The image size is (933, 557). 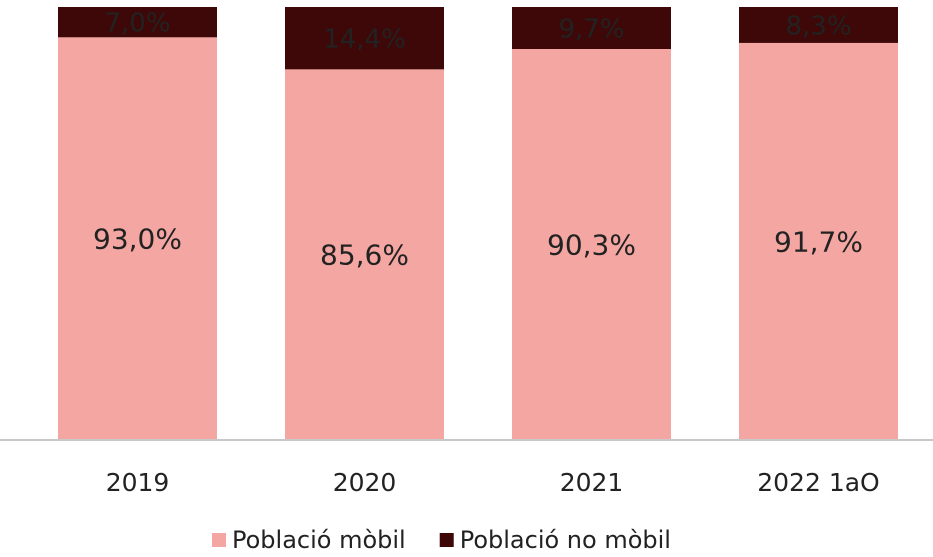 I want to click on value-label: 85,6%, so click(x=364, y=255).